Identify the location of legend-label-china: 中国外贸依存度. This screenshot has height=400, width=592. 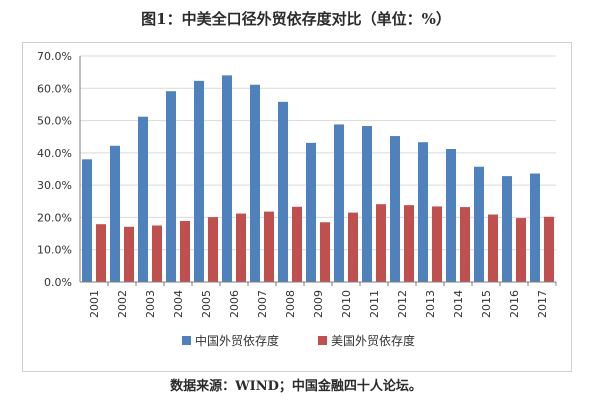
(237, 340).